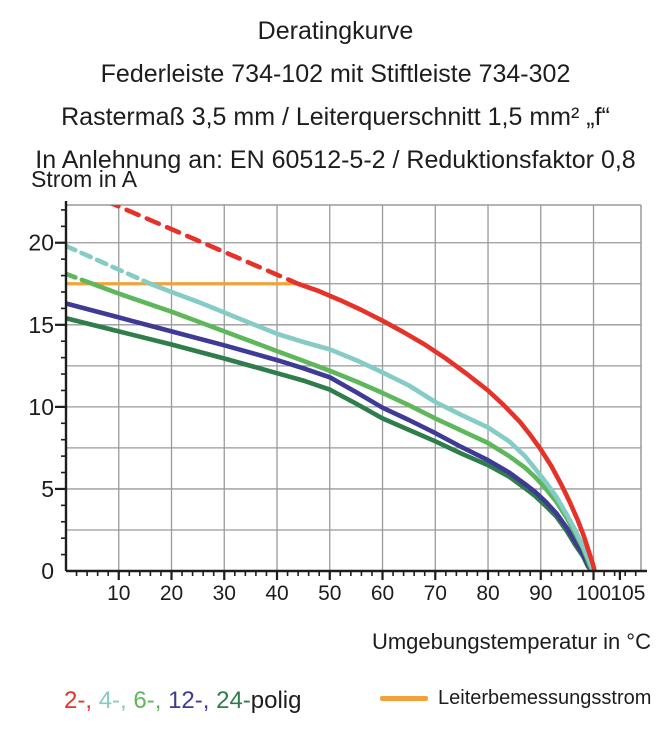 This screenshot has height=732, width=671. Describe the element at coordinates (109, 265) in the screenshot. I see `curve-4-polig-dashed` at that location.